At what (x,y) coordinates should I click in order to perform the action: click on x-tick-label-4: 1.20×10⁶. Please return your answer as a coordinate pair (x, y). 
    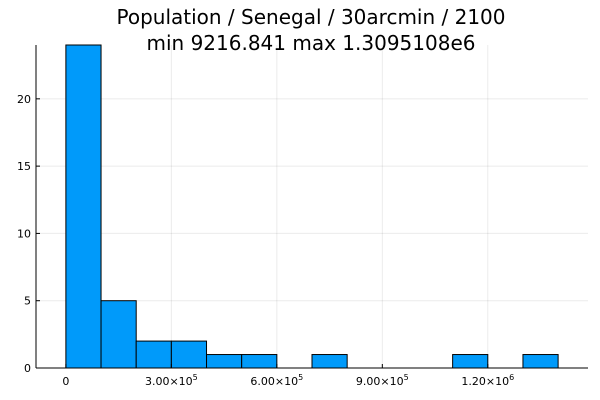
    Looking at the image, I should click on (487, 380).